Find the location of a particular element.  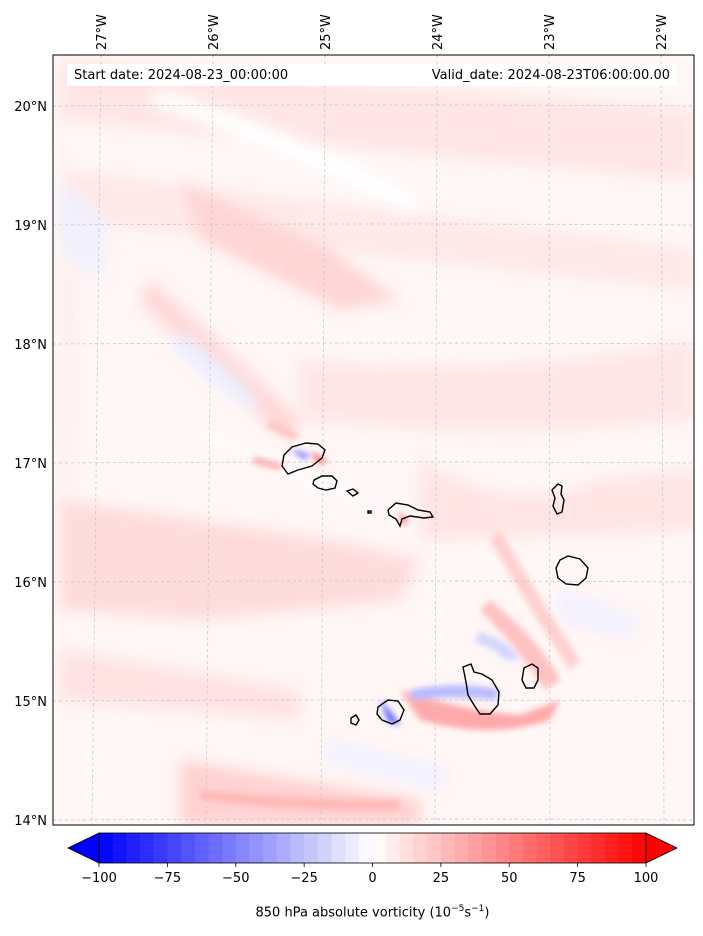

island-maio is located at coordinates (530, 676).